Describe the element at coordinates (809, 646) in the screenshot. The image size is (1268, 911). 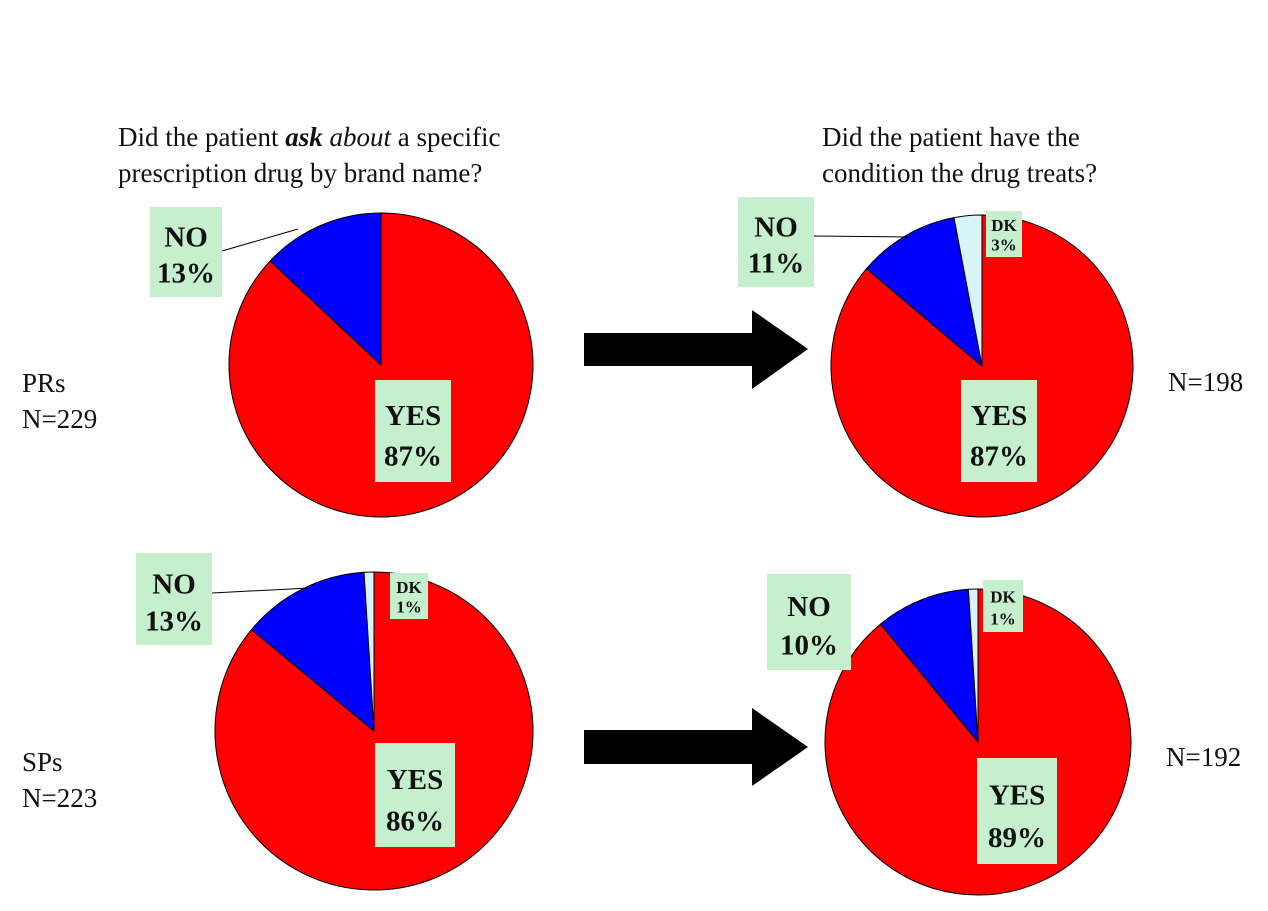
I see `data-label-percent: 10%` at that location.